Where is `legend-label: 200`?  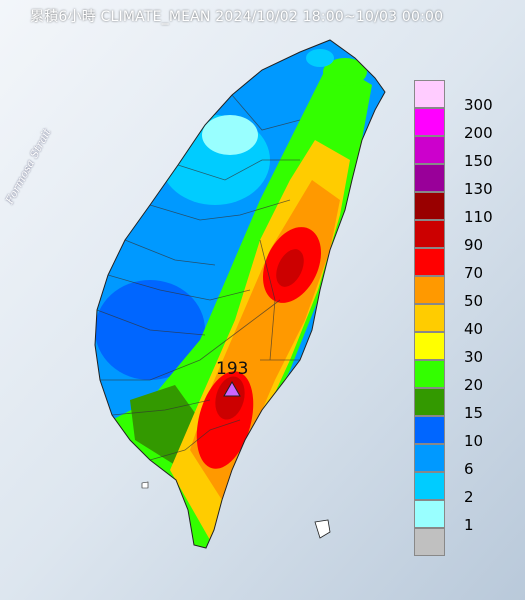 legend-label: 200 is located at coordinates (478, 133).